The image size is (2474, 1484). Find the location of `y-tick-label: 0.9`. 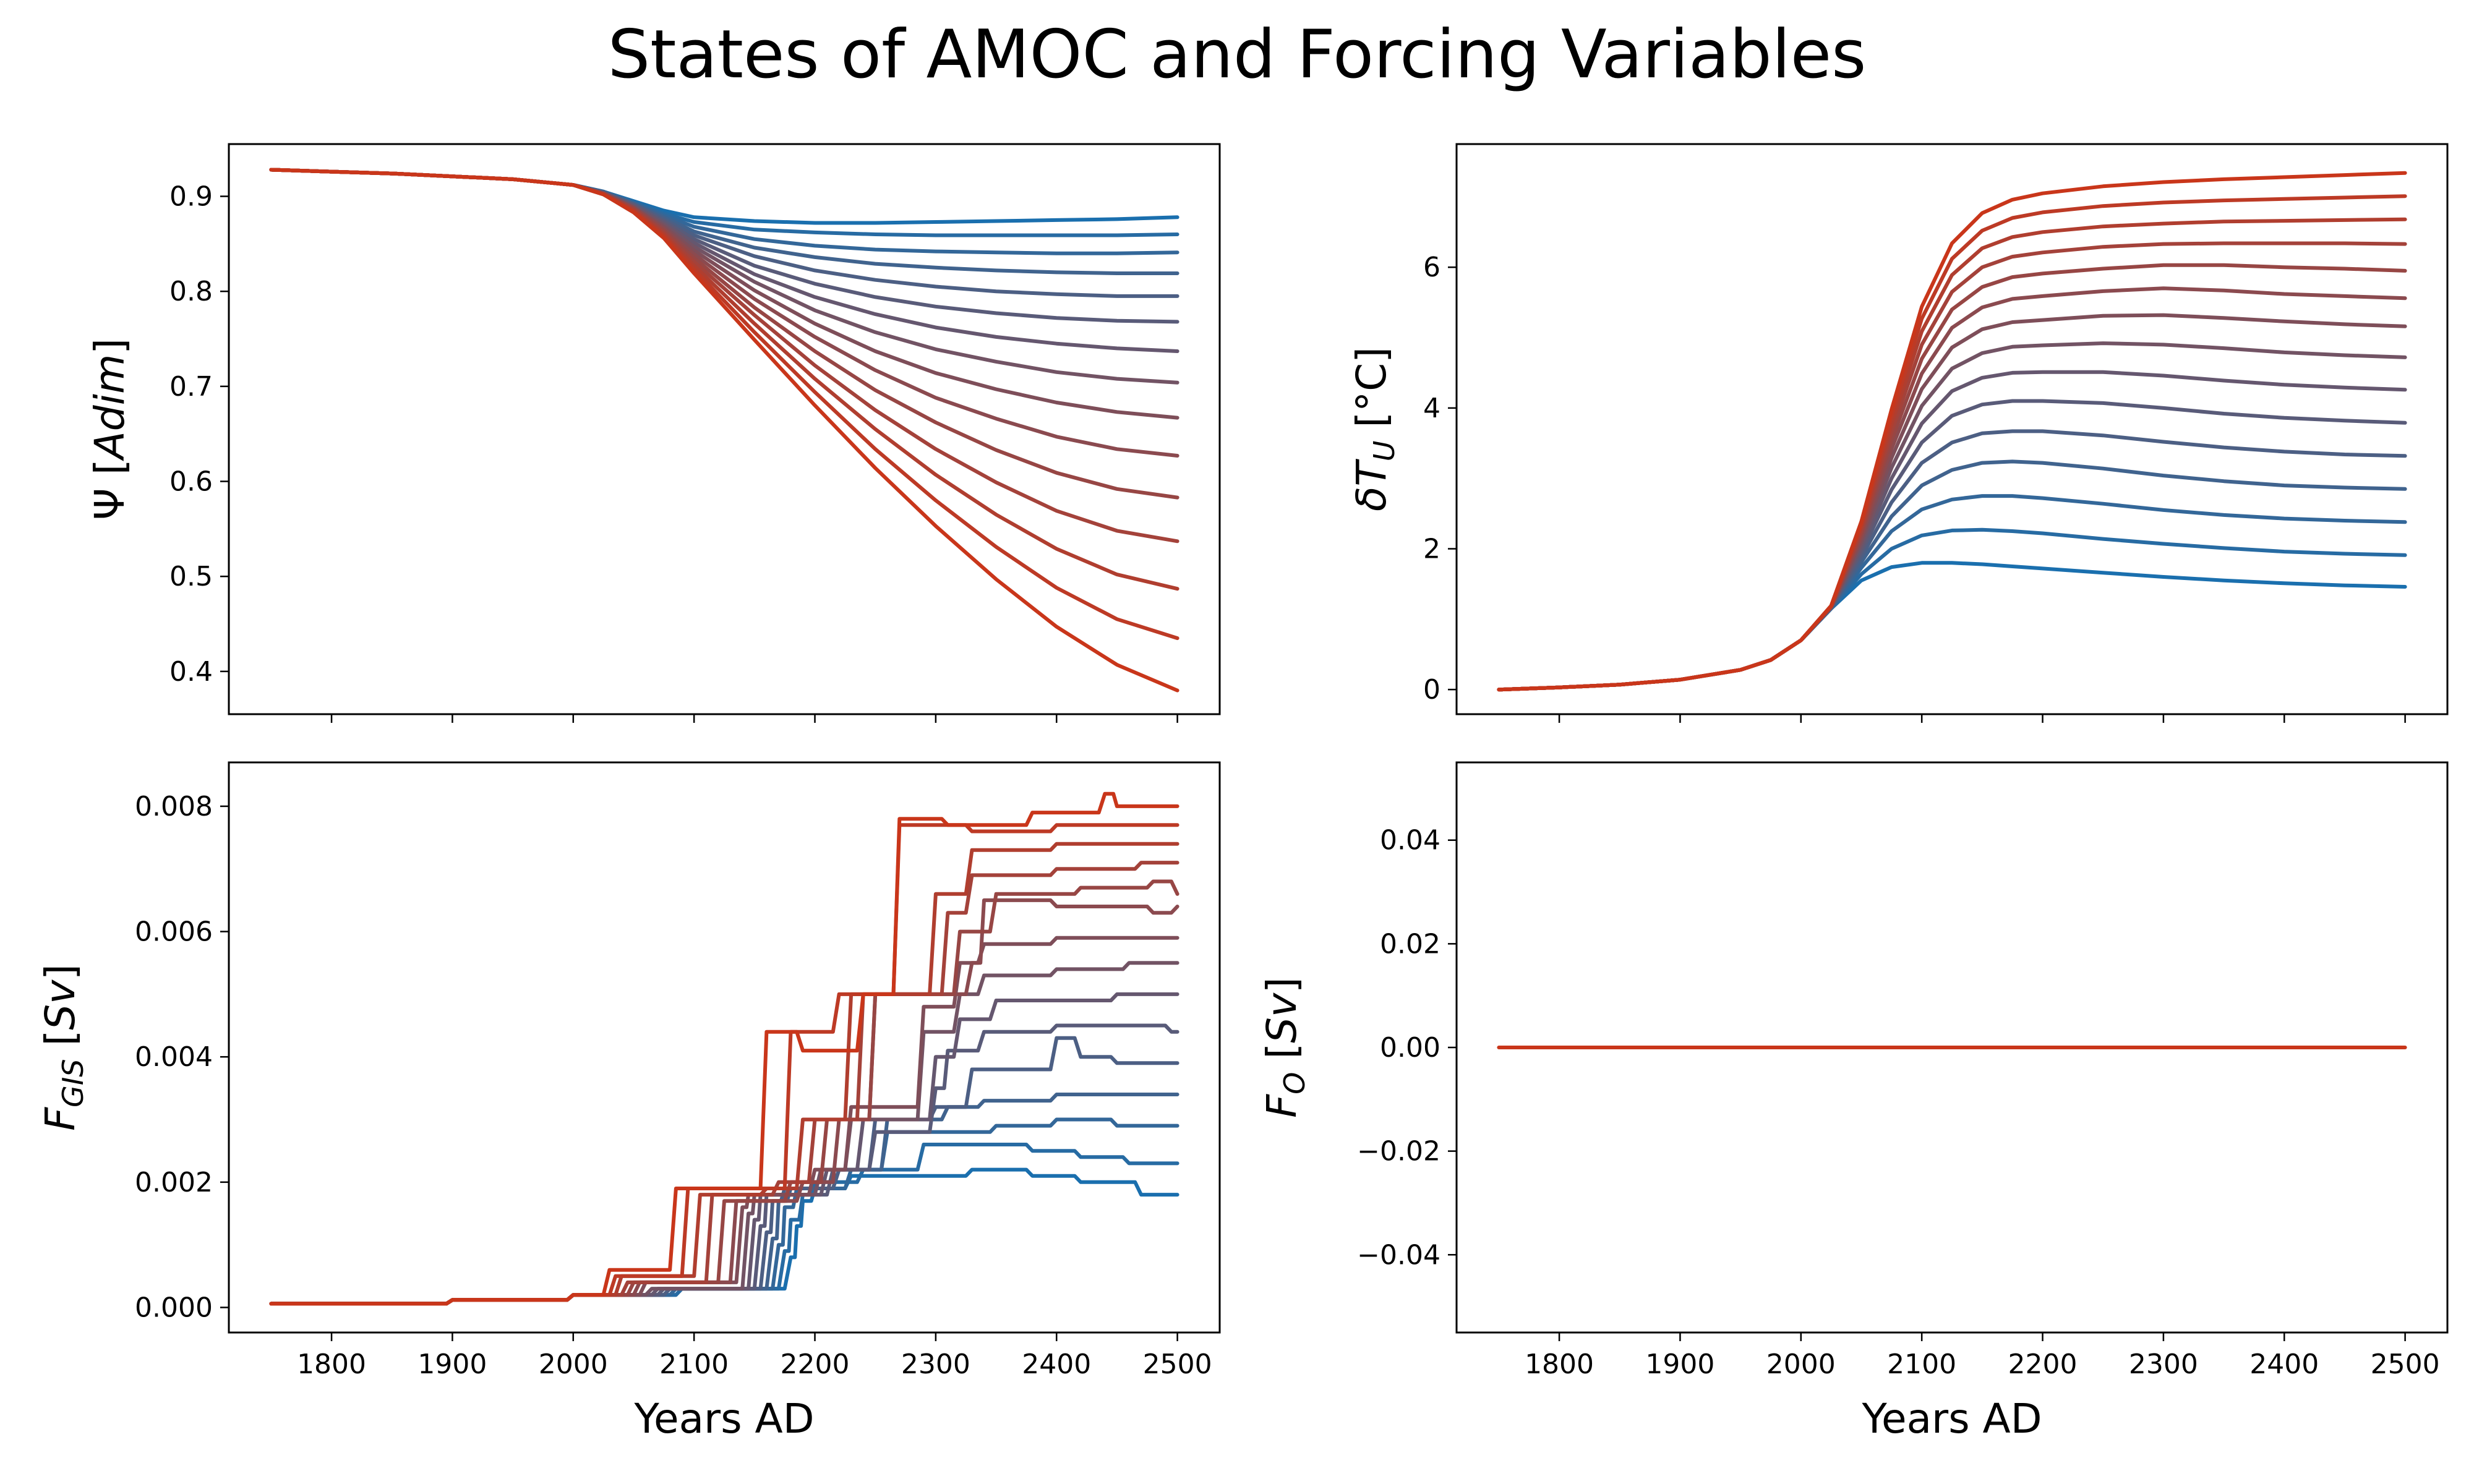

y-tick-label: 0.9 is located at coordinates (191, 197).